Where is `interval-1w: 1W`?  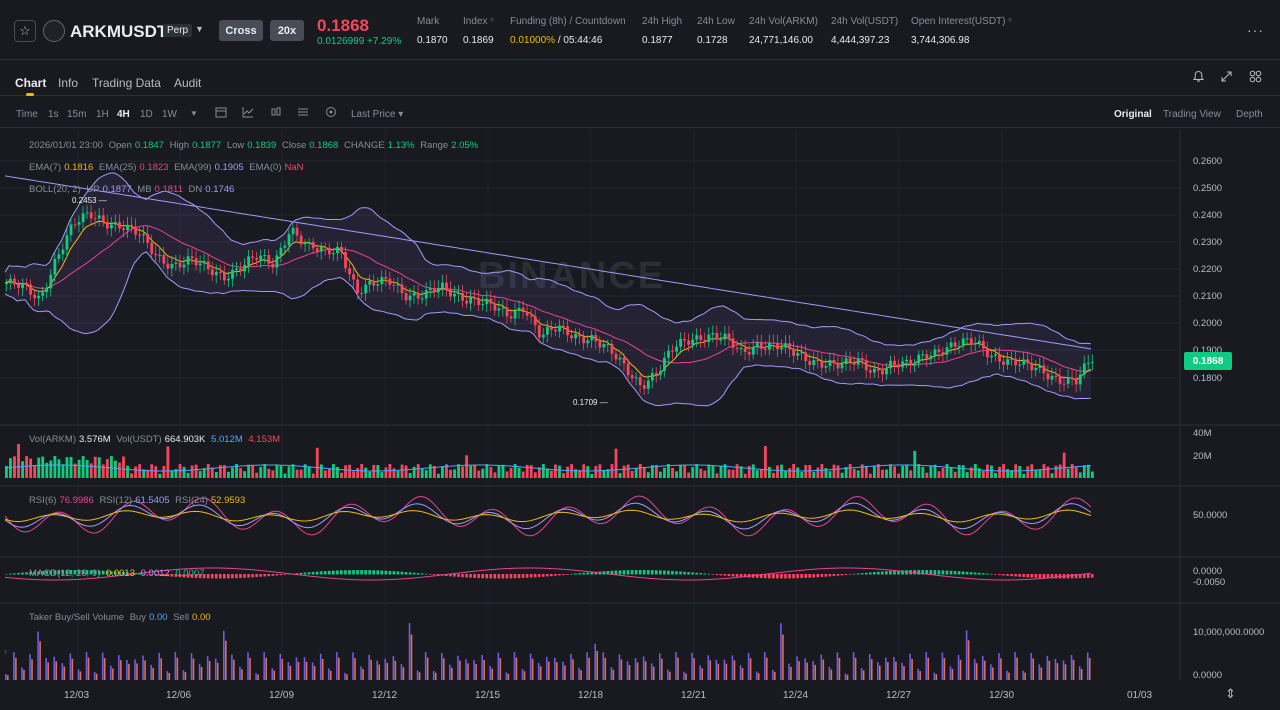 interval-1w: 1W is located at coordinates (169, 114).